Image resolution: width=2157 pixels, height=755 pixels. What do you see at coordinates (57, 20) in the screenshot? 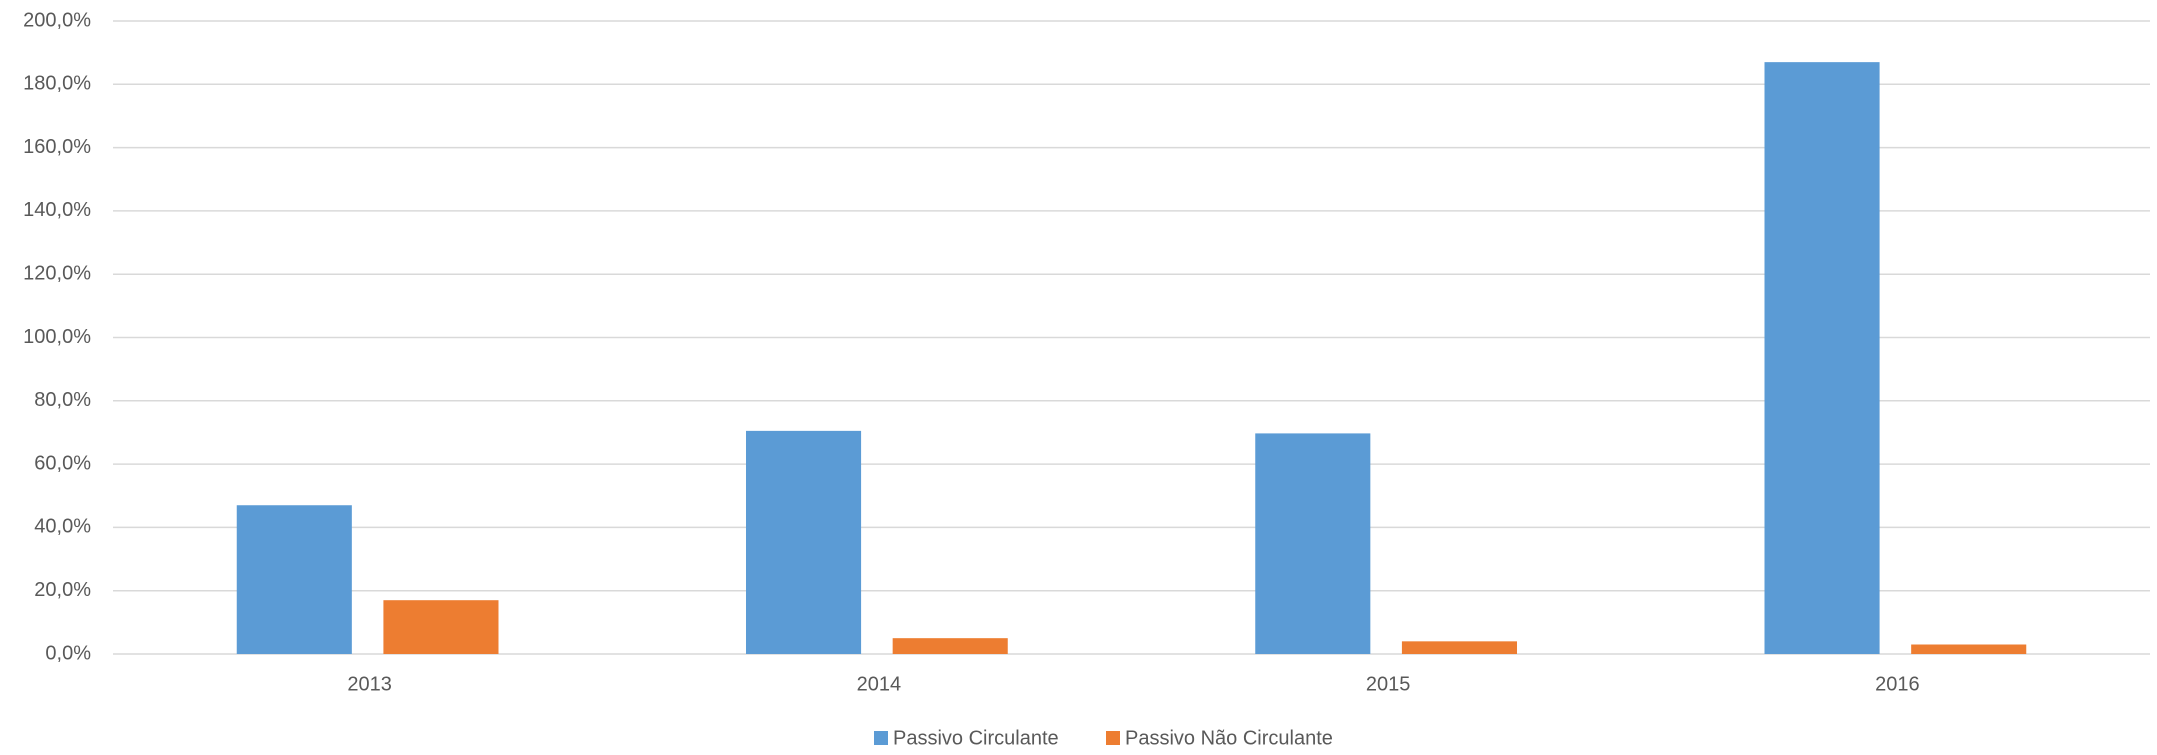
I see `y-tick-label: 200,0%` at bounding box center [57, 20].